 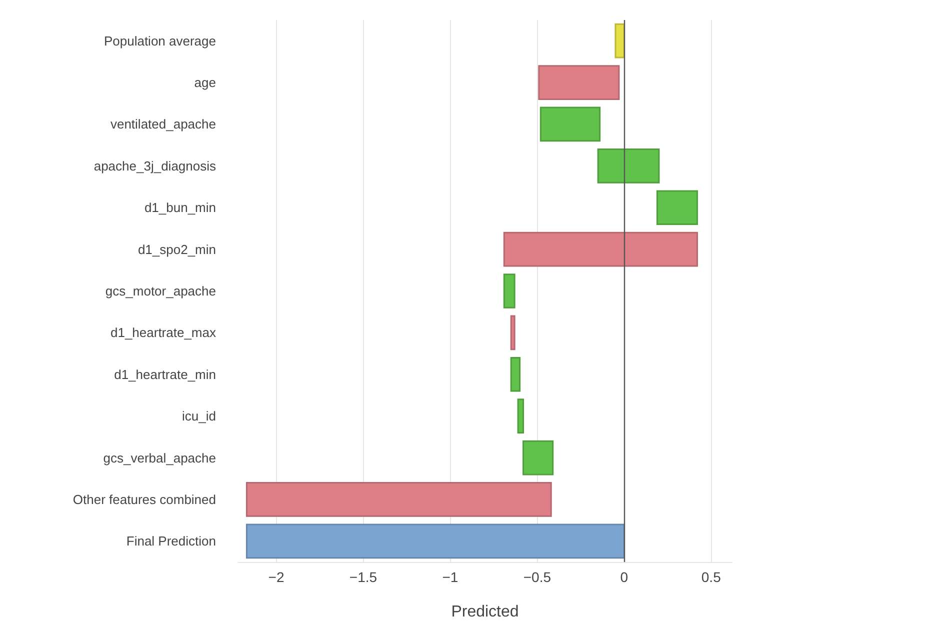 I want to click on x-tick-label: 0, so click(x=624, y=577).